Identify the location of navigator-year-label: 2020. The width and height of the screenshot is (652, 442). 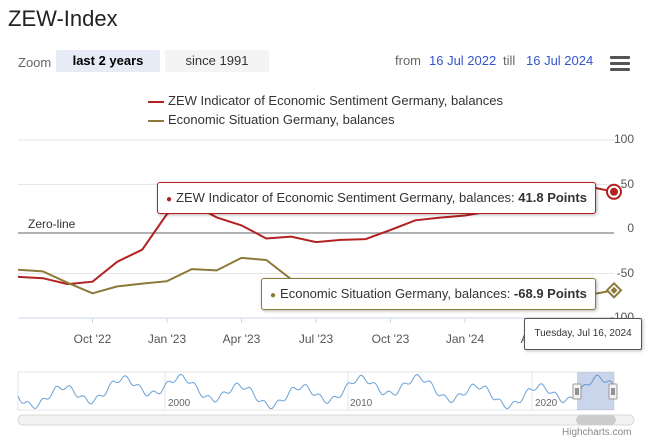
(546, 403).